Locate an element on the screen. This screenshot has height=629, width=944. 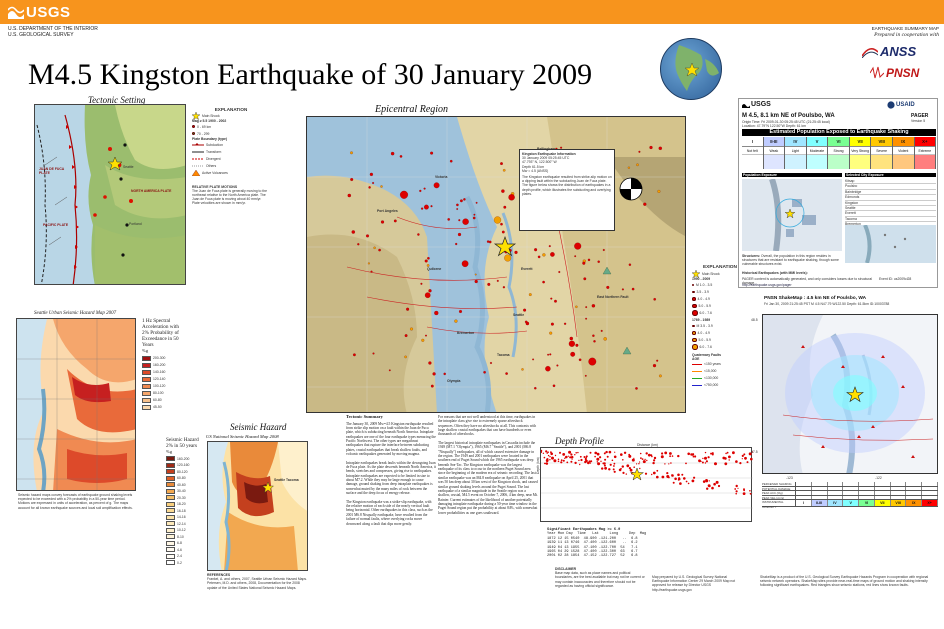
pager-city-item: Everett is located at coordinates (890, 214).